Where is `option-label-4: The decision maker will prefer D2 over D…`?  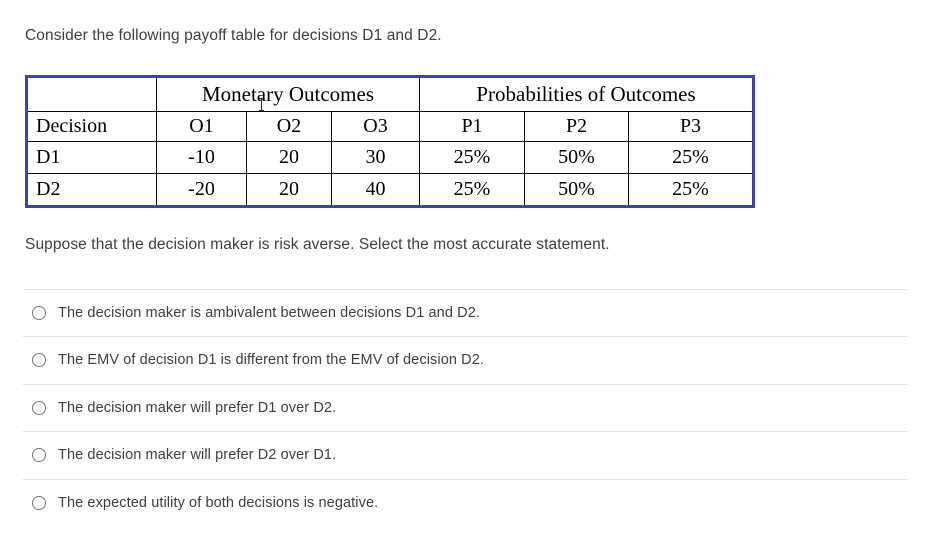 option-label-4: The decision maker will prefer D2 over D… is located at coordinates (197, 455).